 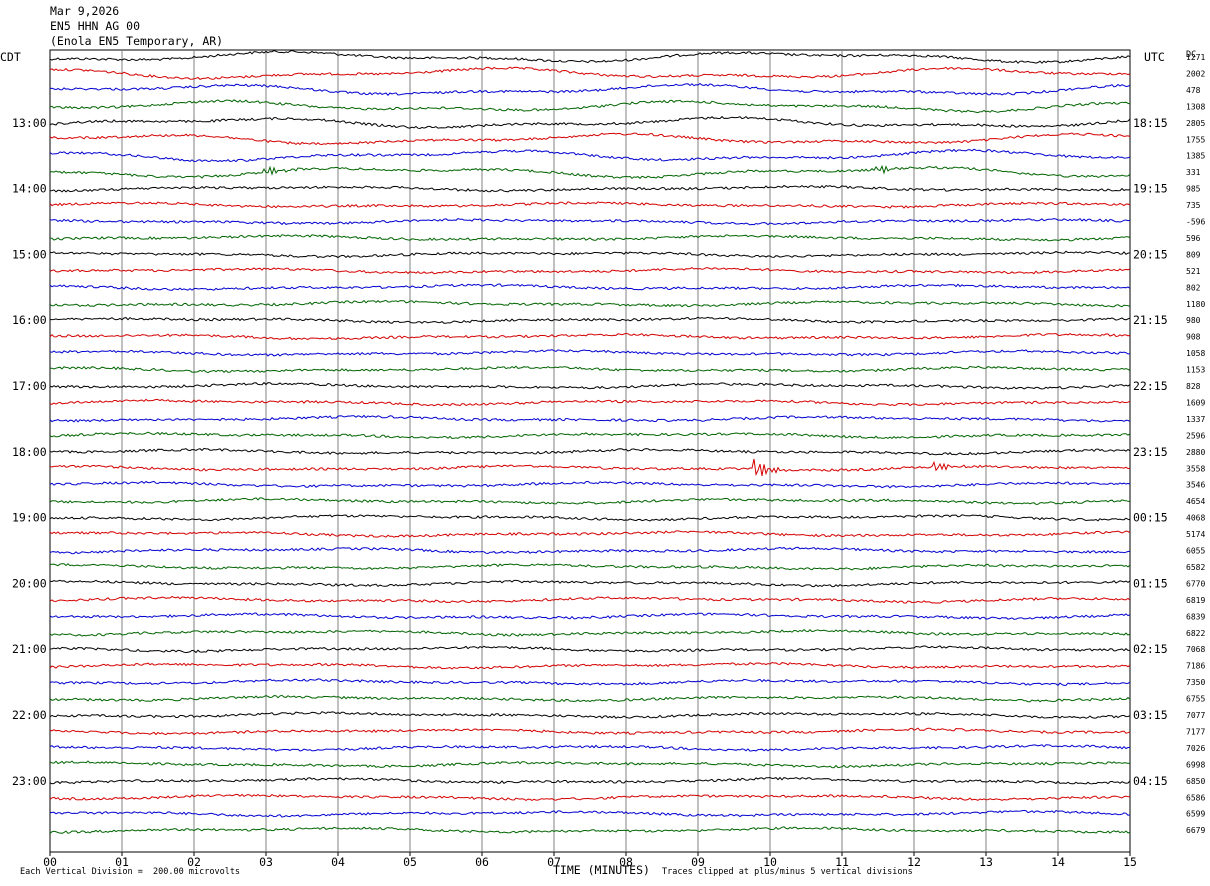 What do you see at coordinates (1195, 633) in the screenshot?
I see `dc-offset-label: 6822` at bounding box center [1195, 633].